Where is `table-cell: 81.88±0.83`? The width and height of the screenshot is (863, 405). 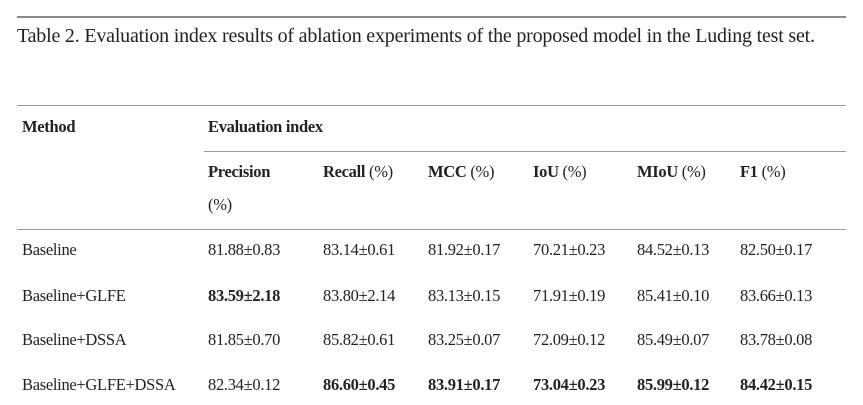
table-cell: 81.88±0.83 is located at coordinates (244, 249).